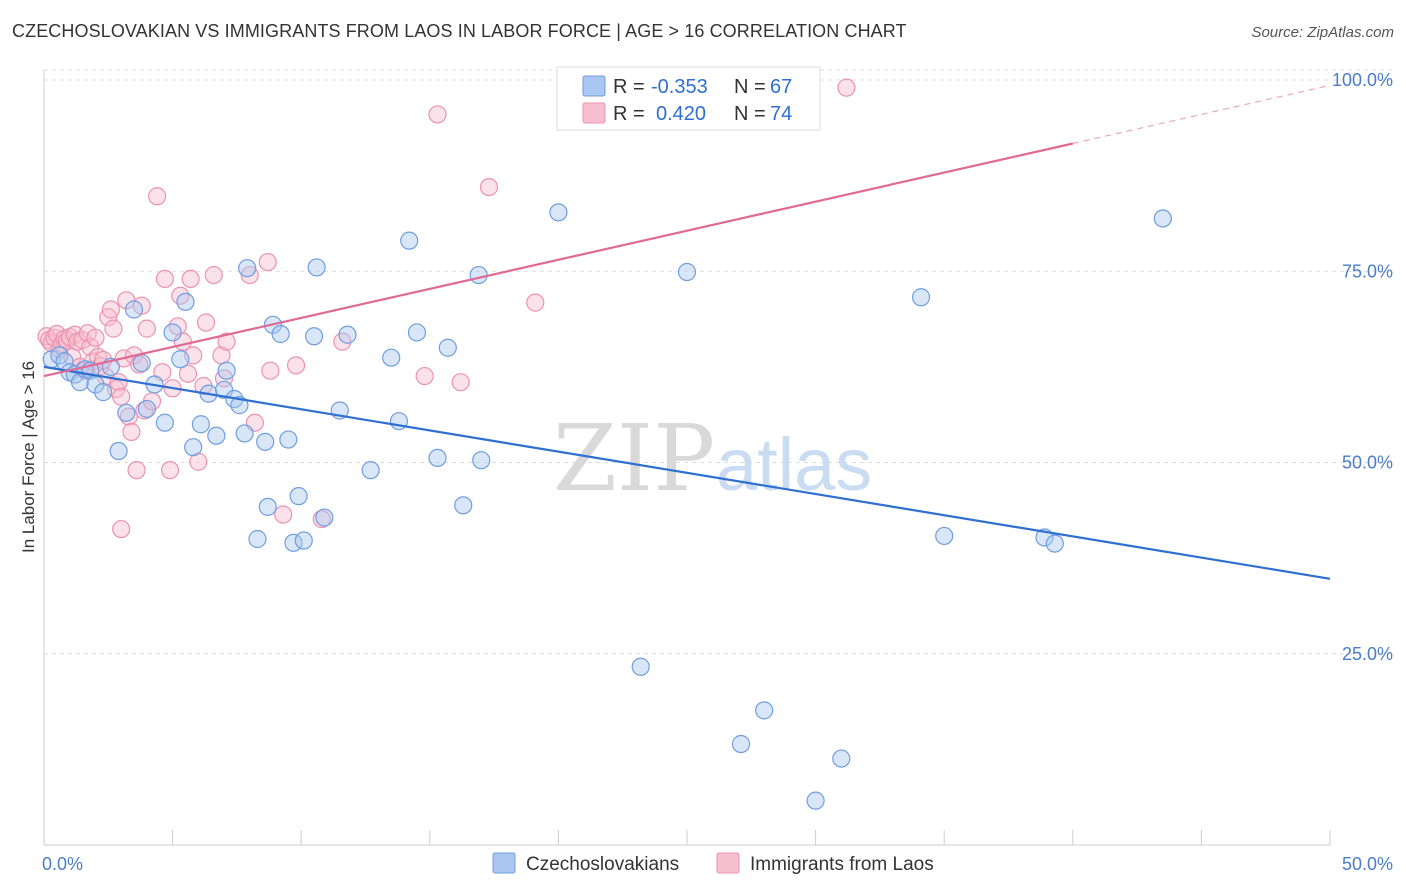  What do you see at coordinates (602, 864) in the screenshot?
I see `legend-label-czechoslovakians: Czechoslovakians` at bounding box center [602, 864].